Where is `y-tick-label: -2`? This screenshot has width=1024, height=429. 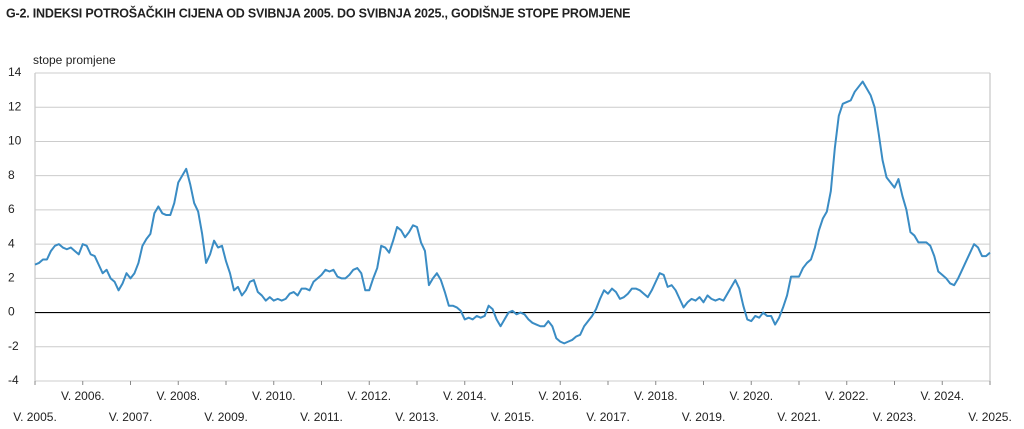 y-tick-label: -2 is located at coordinates (13, 346).